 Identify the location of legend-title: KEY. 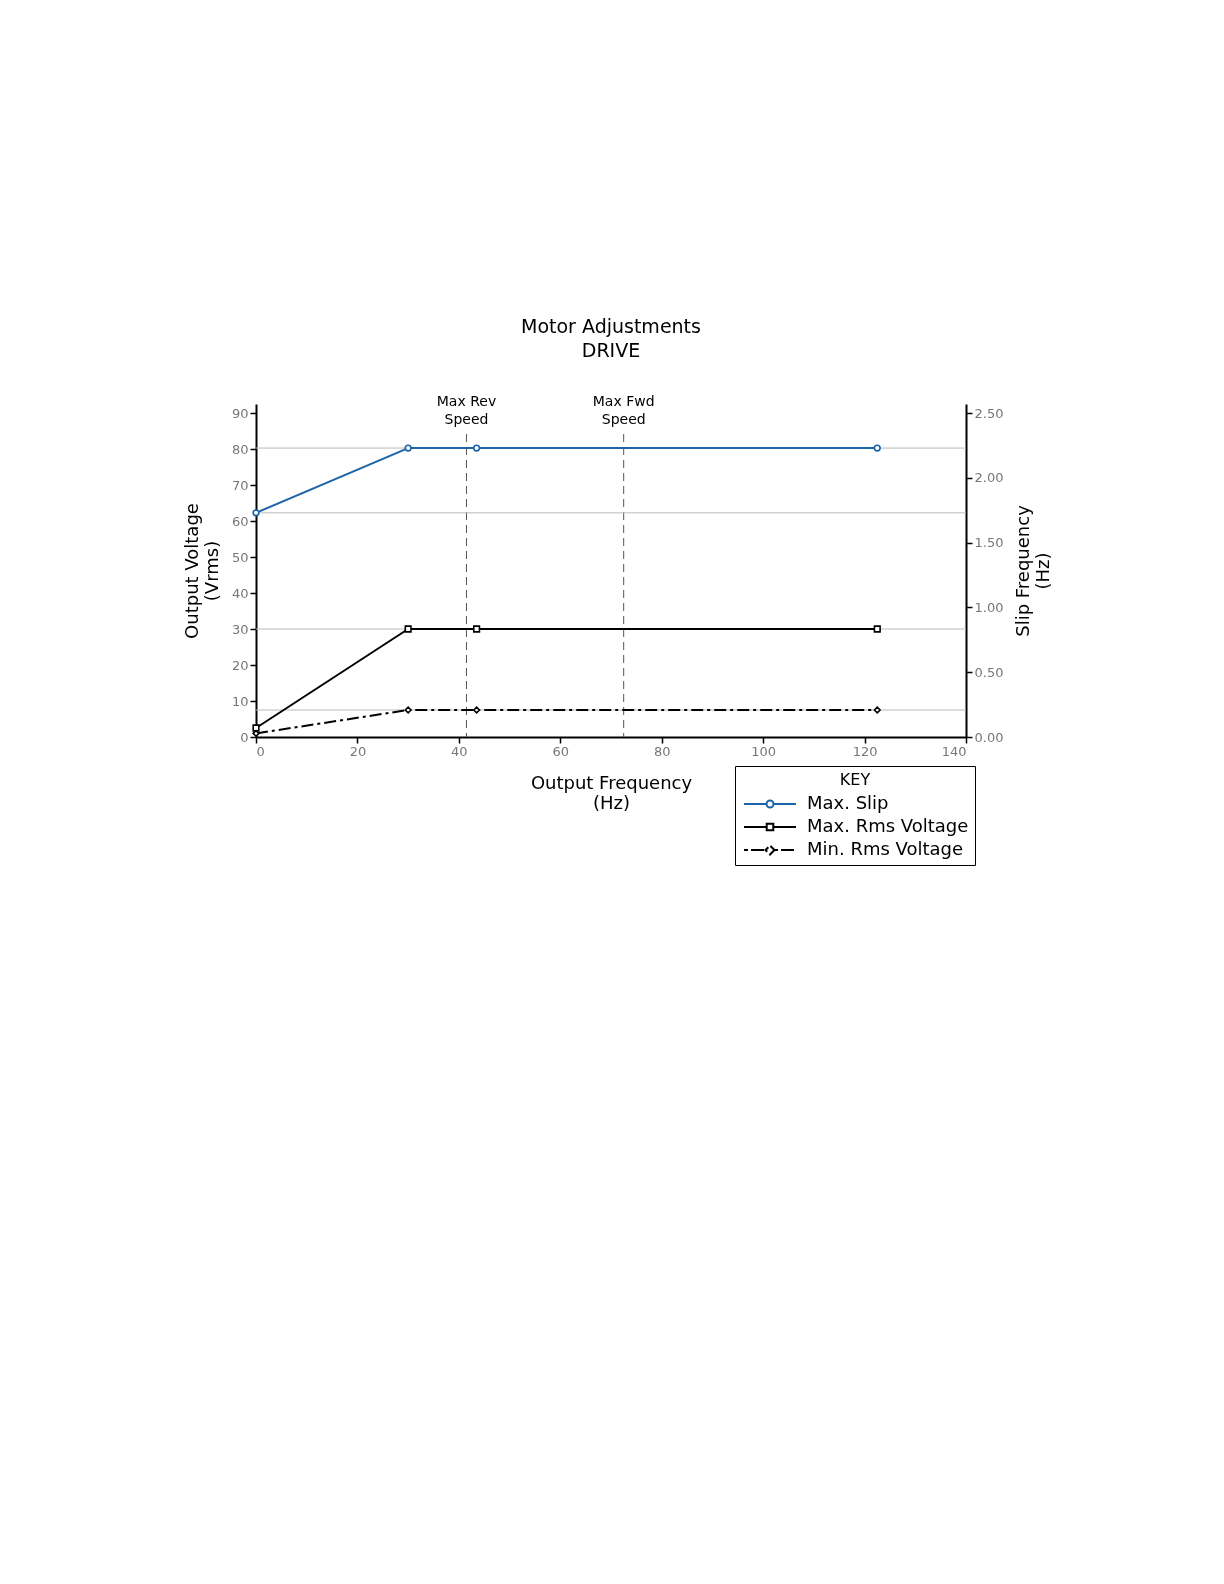
(855, 779).